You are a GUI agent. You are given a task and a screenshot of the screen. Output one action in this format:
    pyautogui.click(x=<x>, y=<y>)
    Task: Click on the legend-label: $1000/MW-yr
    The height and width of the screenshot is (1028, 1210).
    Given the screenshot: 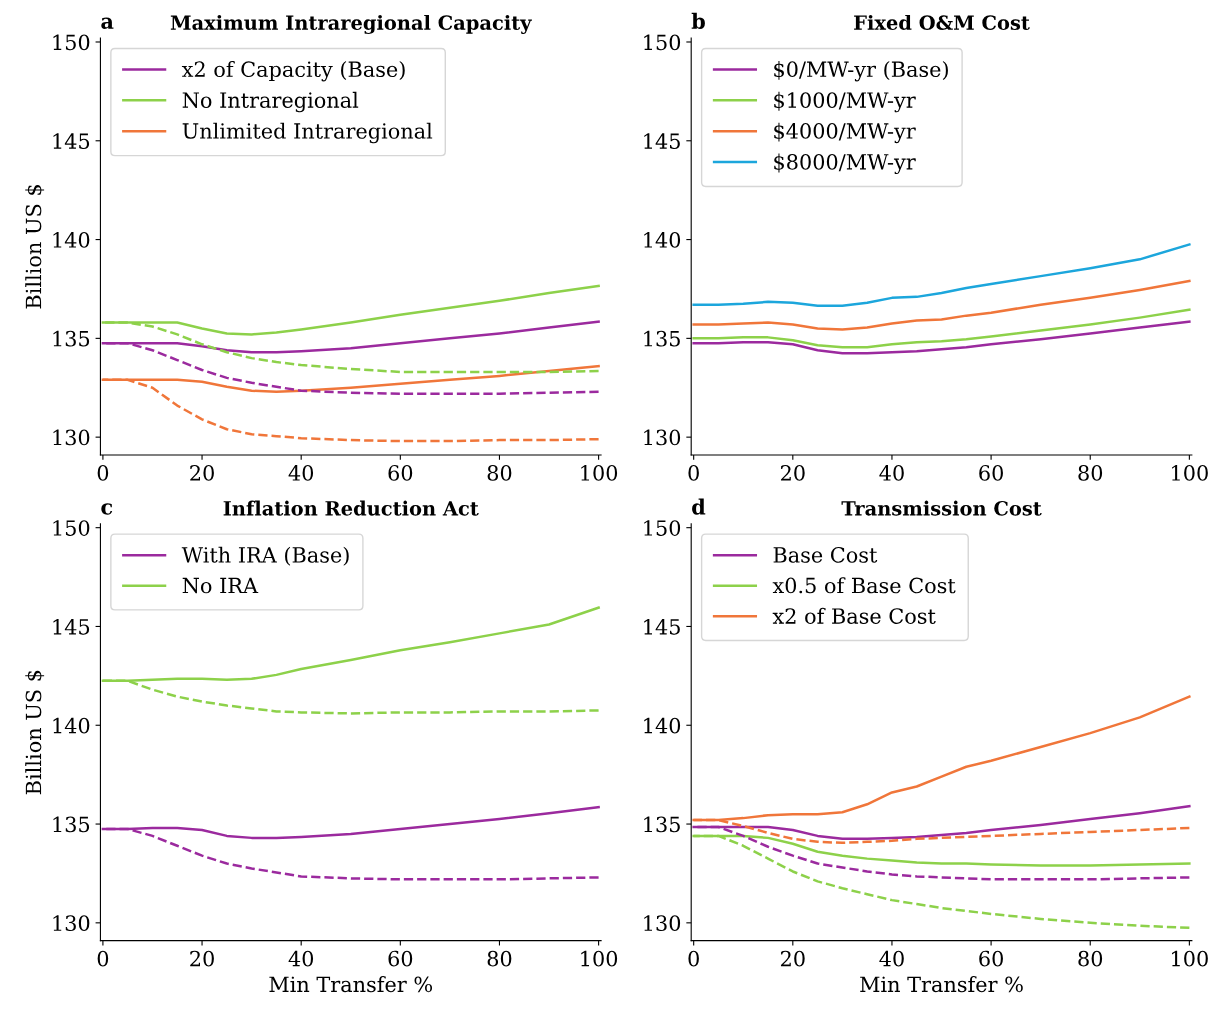 What is the action you would take?
    pyautogui.click(x=845, y=102)
    